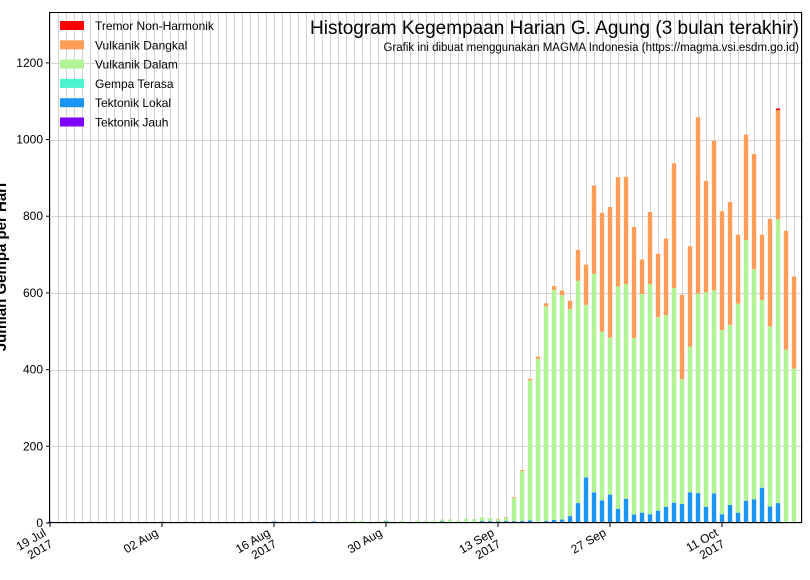 Image resolution: width=810 pixels, height=580 pixels. What do you see at coordinates (778, 109) in the screenshot?
I see `bar-segment-tremor-non-harmonik` at bounding box center [778, 109].